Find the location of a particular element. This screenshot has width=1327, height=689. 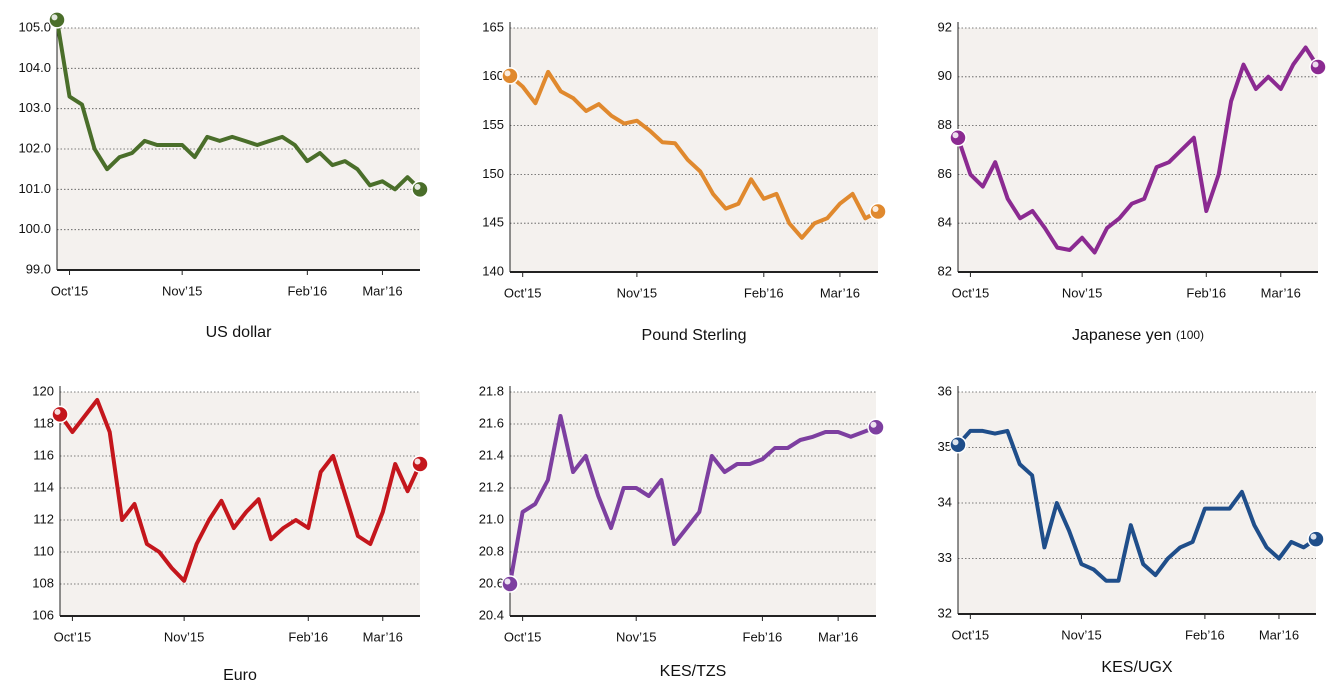

y-tick-label: 82 is located at coordinates (945, 270).